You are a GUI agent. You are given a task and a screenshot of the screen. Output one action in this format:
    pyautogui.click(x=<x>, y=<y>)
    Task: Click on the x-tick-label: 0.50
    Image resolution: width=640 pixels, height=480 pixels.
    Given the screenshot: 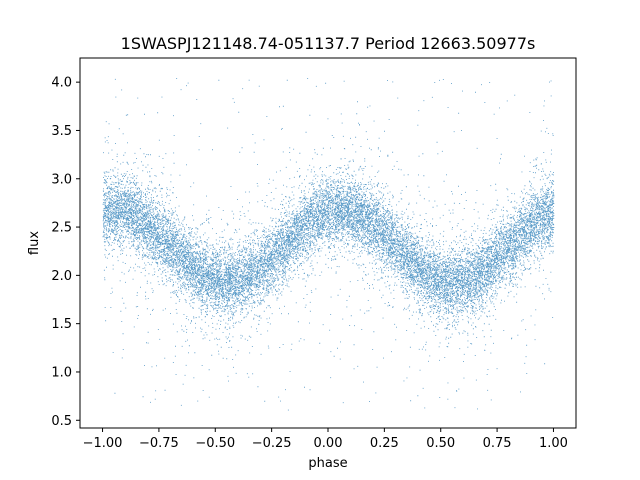 What is the action you would take?
    pyautogui.click(x=440, y=443)
    